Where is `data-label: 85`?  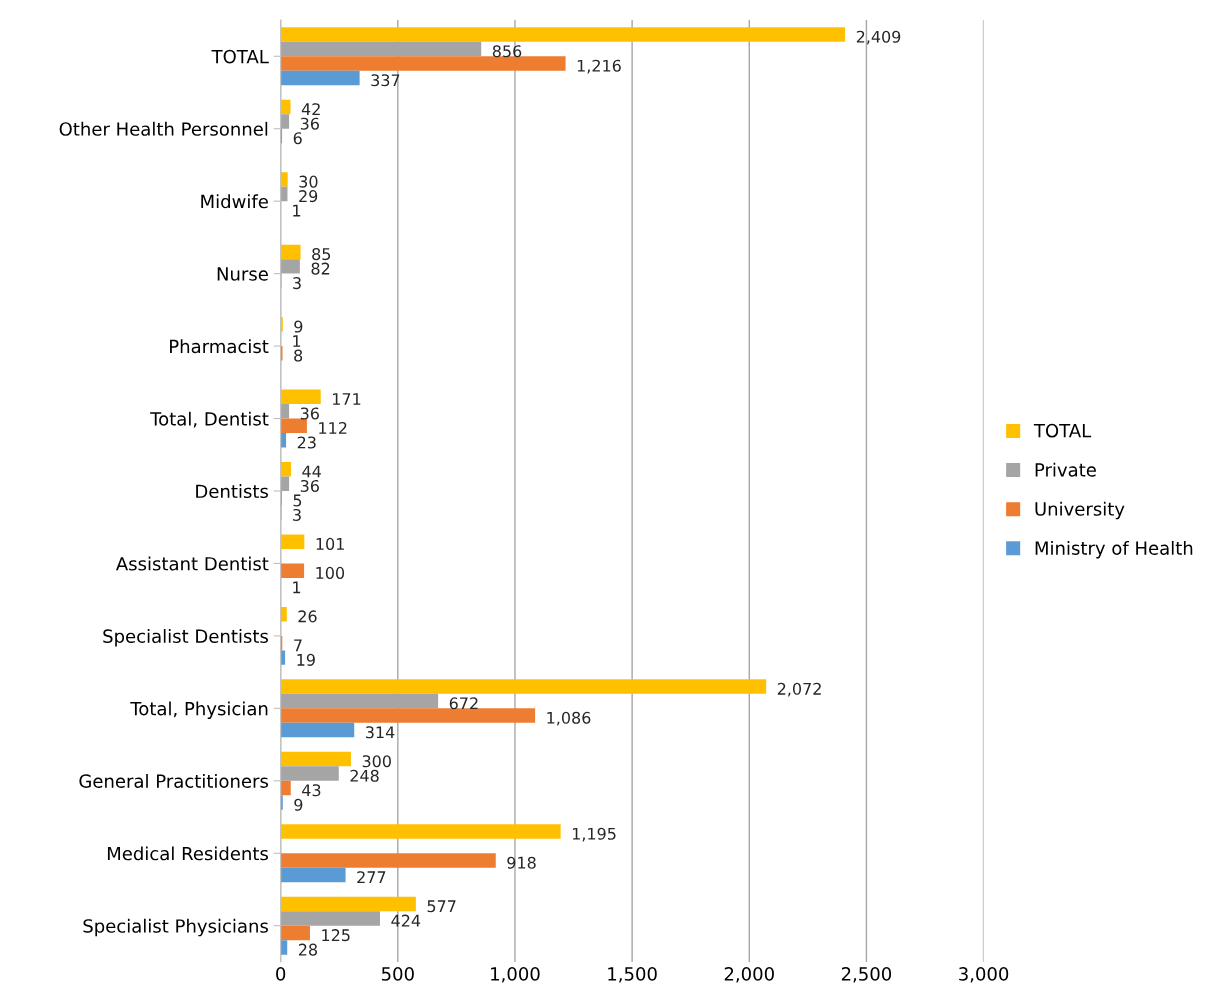 data-label: 85 is located at coordinates (321, 254).